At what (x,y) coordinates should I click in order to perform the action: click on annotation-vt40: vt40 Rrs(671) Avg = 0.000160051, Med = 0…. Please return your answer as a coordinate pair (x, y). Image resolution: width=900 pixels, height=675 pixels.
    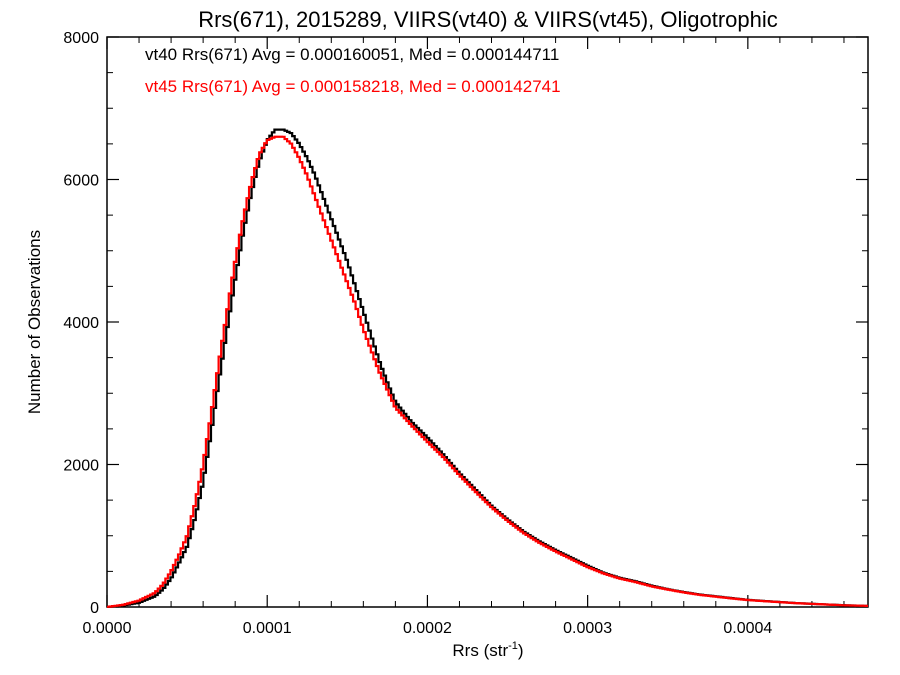
    Looking at the image, I should click on (352, 54).